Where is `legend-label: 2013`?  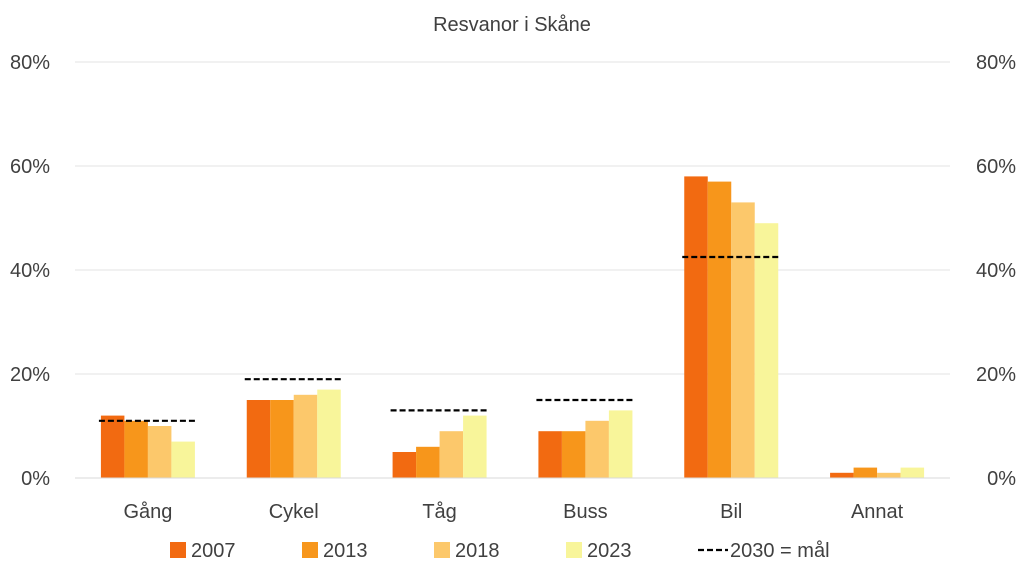 legend-label: 2013 is located at coordinates (345, 551).